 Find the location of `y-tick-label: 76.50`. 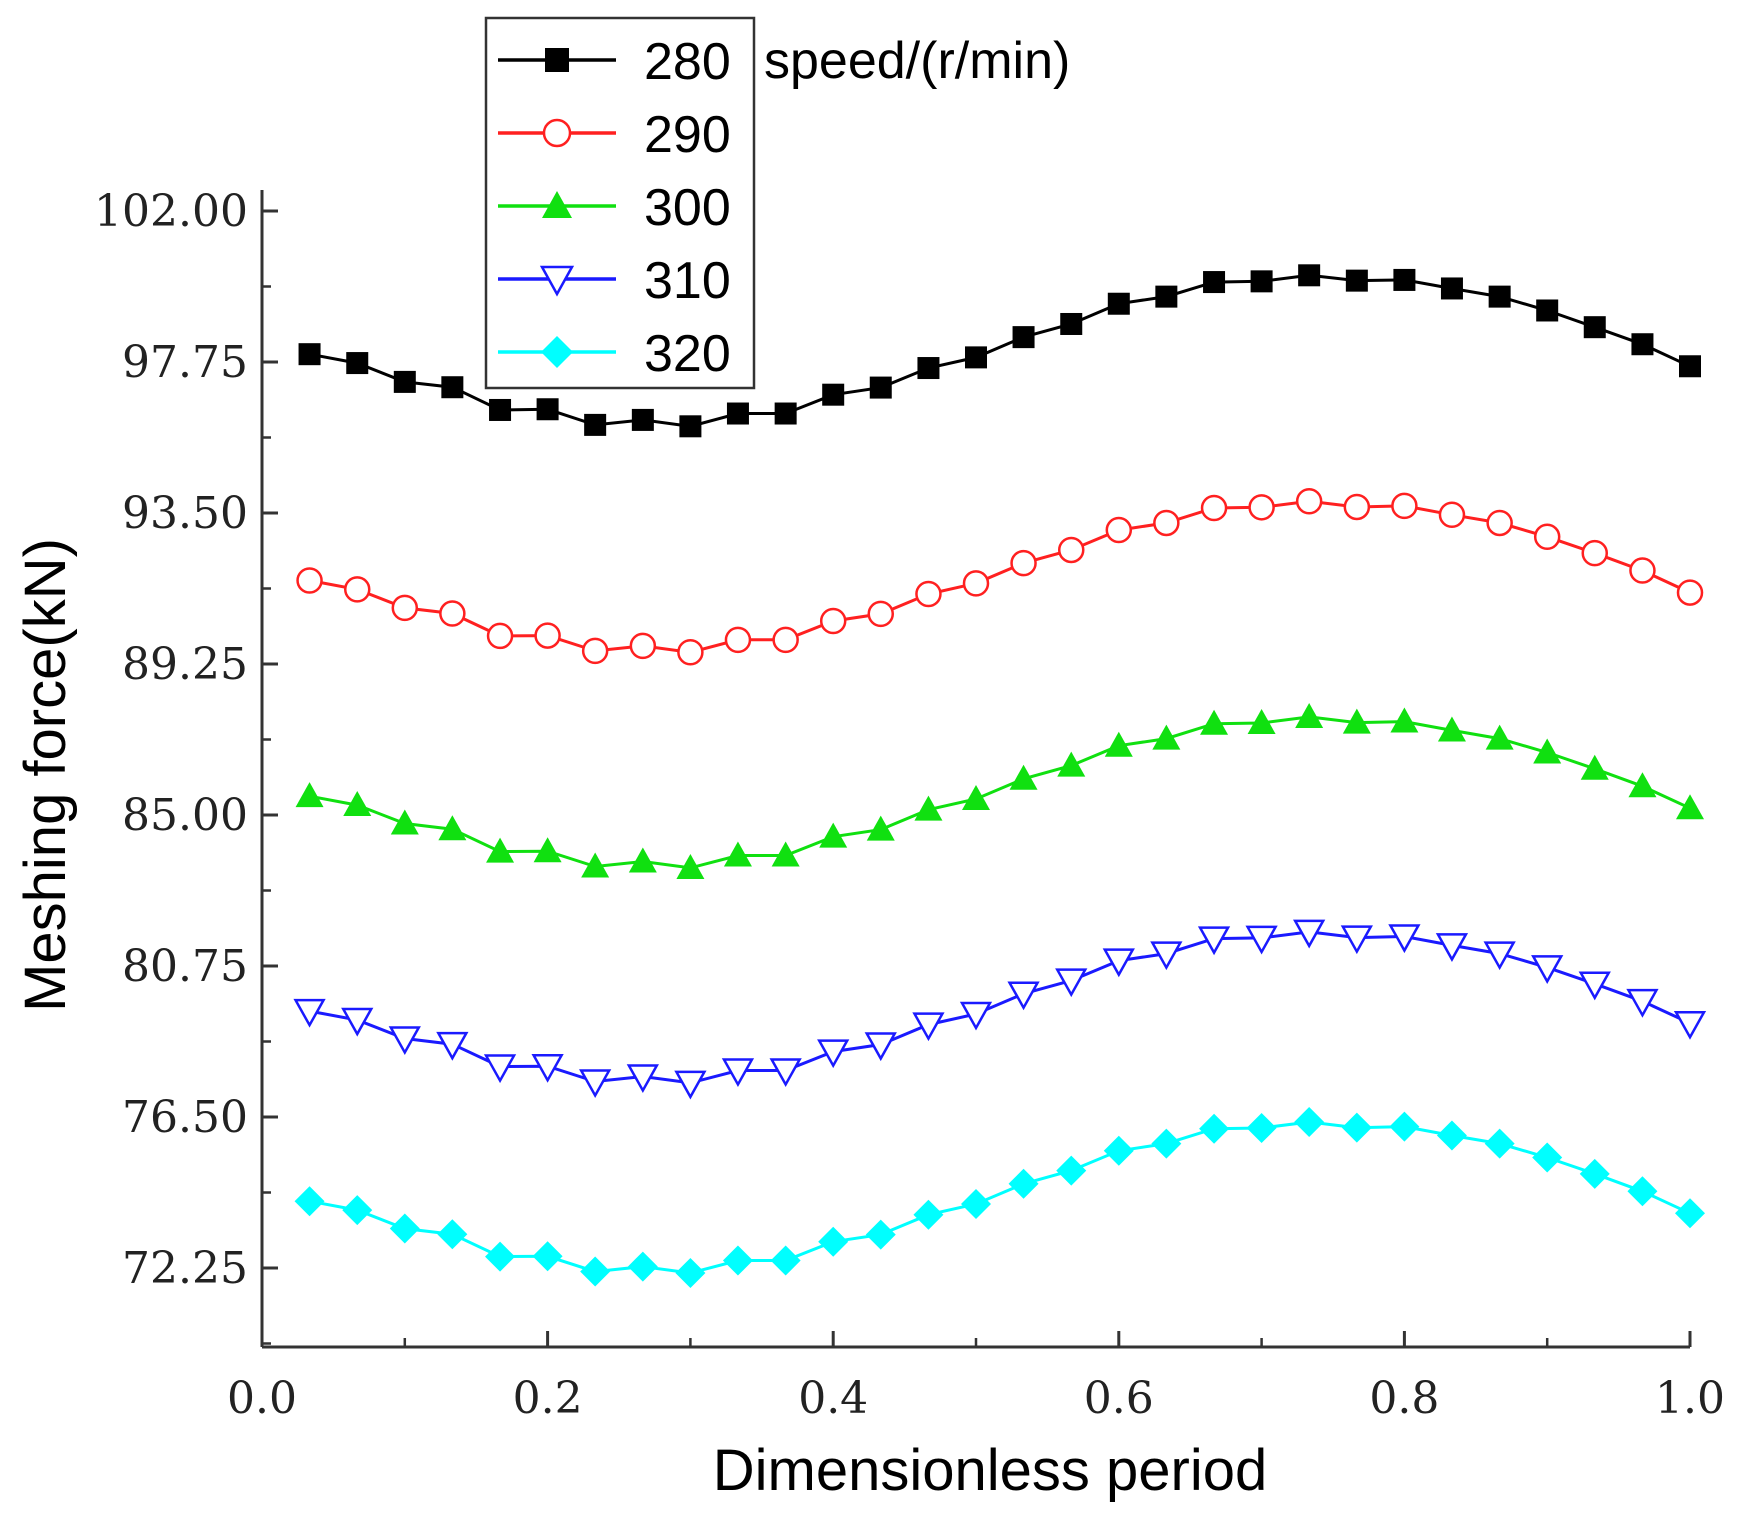

y-tick-label: 76.50 is located at coordinates (185, 1117).